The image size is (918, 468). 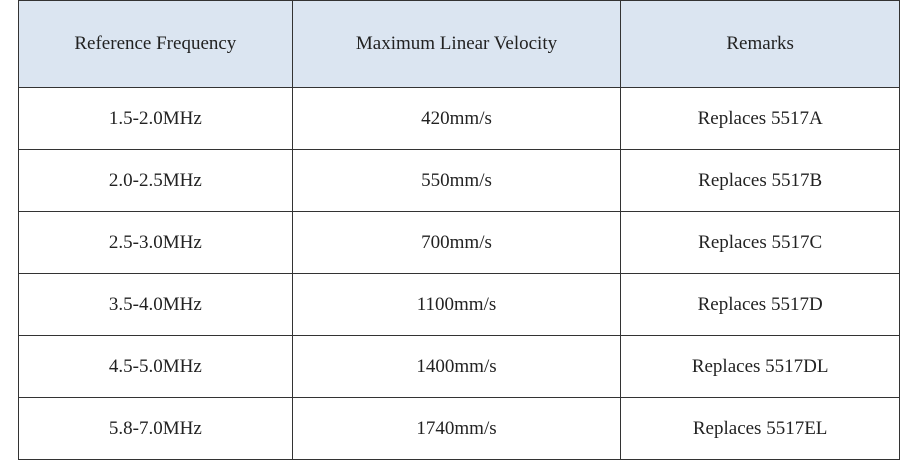 What do you see at coordinates (155, 118) in the screenshot?
I see `table-cell: 1.5-2.0MHz` at bounding box center [155, 118].